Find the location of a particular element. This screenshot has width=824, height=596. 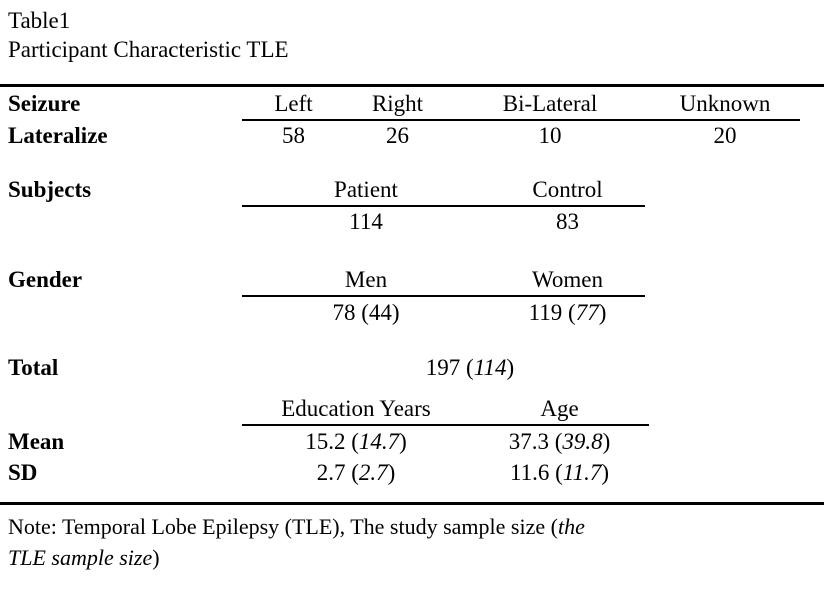

column-header-control: Control is located at coordinates (567, 189).